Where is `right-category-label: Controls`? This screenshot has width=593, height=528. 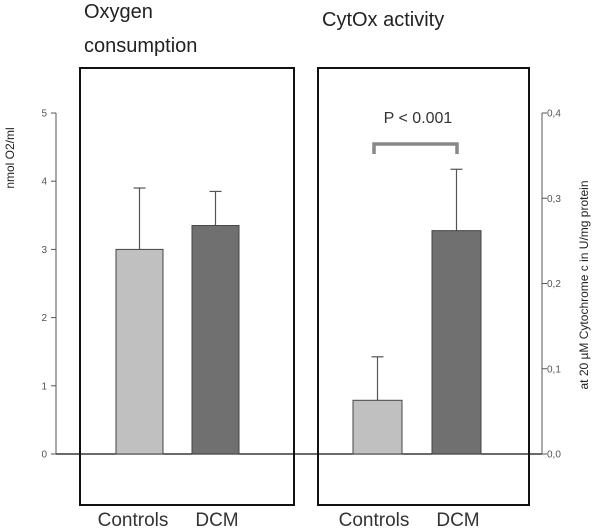
right-category-label: Controls is located at coordinates (374, 519).